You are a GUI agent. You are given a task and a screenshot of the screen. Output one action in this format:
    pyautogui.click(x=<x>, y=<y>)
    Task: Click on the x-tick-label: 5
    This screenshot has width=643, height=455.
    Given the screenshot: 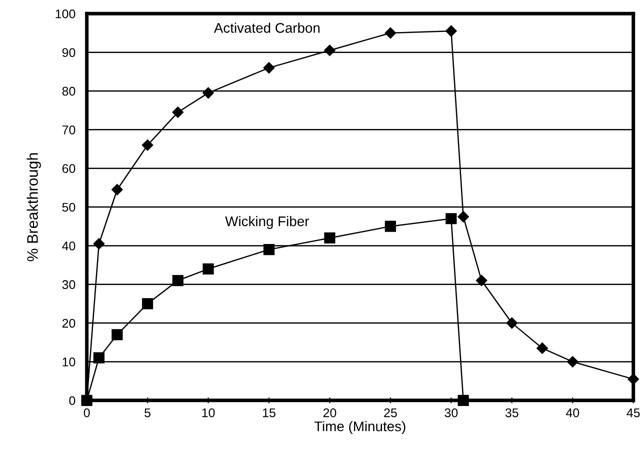 What is the action you would take?
    pyautogui.click(x=147, y=413)
    